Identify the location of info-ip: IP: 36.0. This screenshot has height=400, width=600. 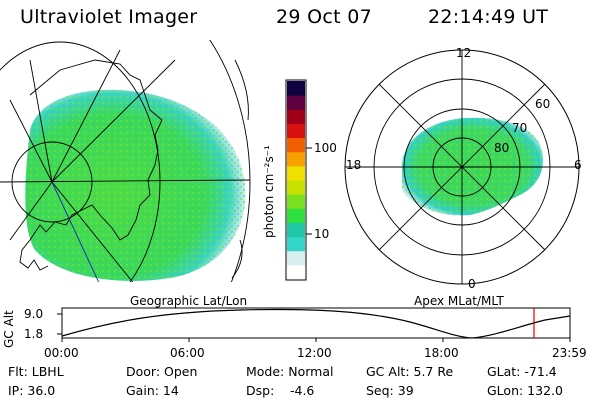
(32, 390).